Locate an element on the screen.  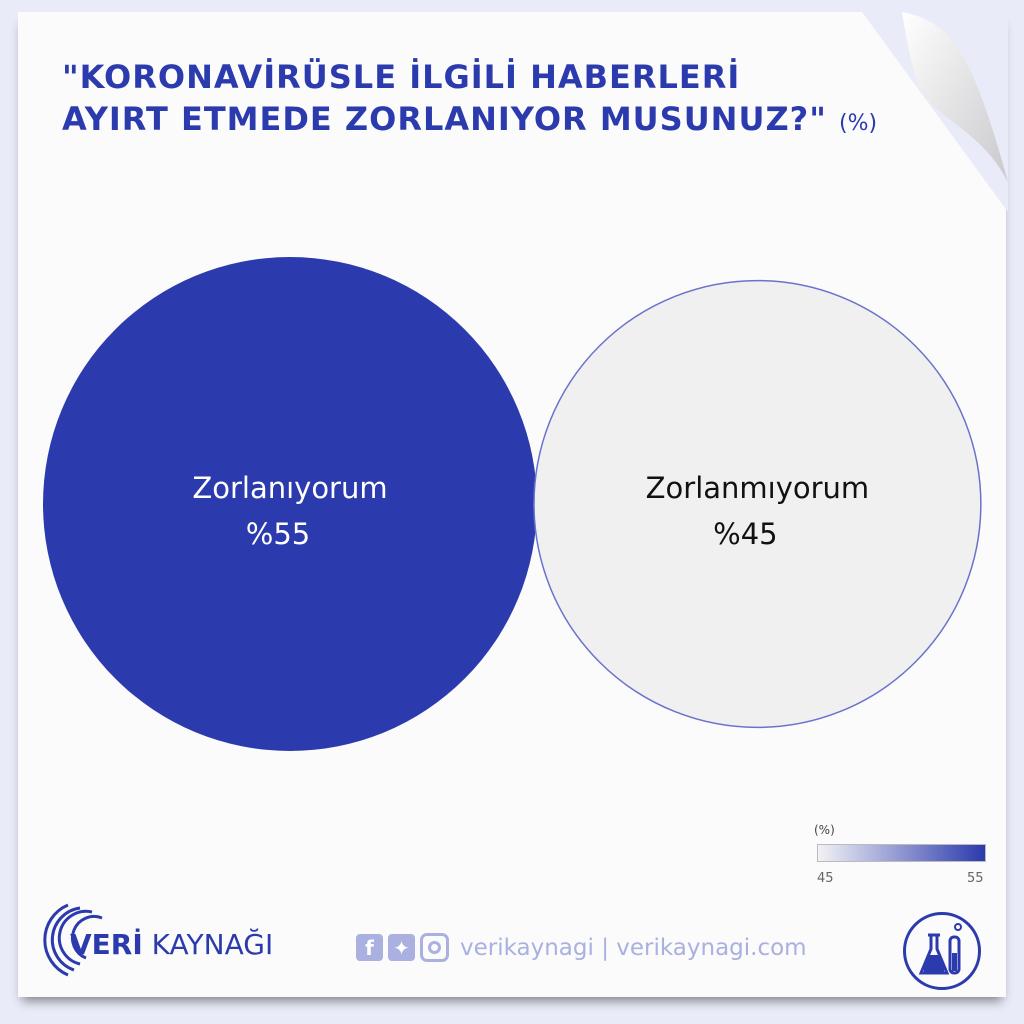
social-links: f ✦ verikaynagi | verikaynagi.com is located at coordinates (581, 947).